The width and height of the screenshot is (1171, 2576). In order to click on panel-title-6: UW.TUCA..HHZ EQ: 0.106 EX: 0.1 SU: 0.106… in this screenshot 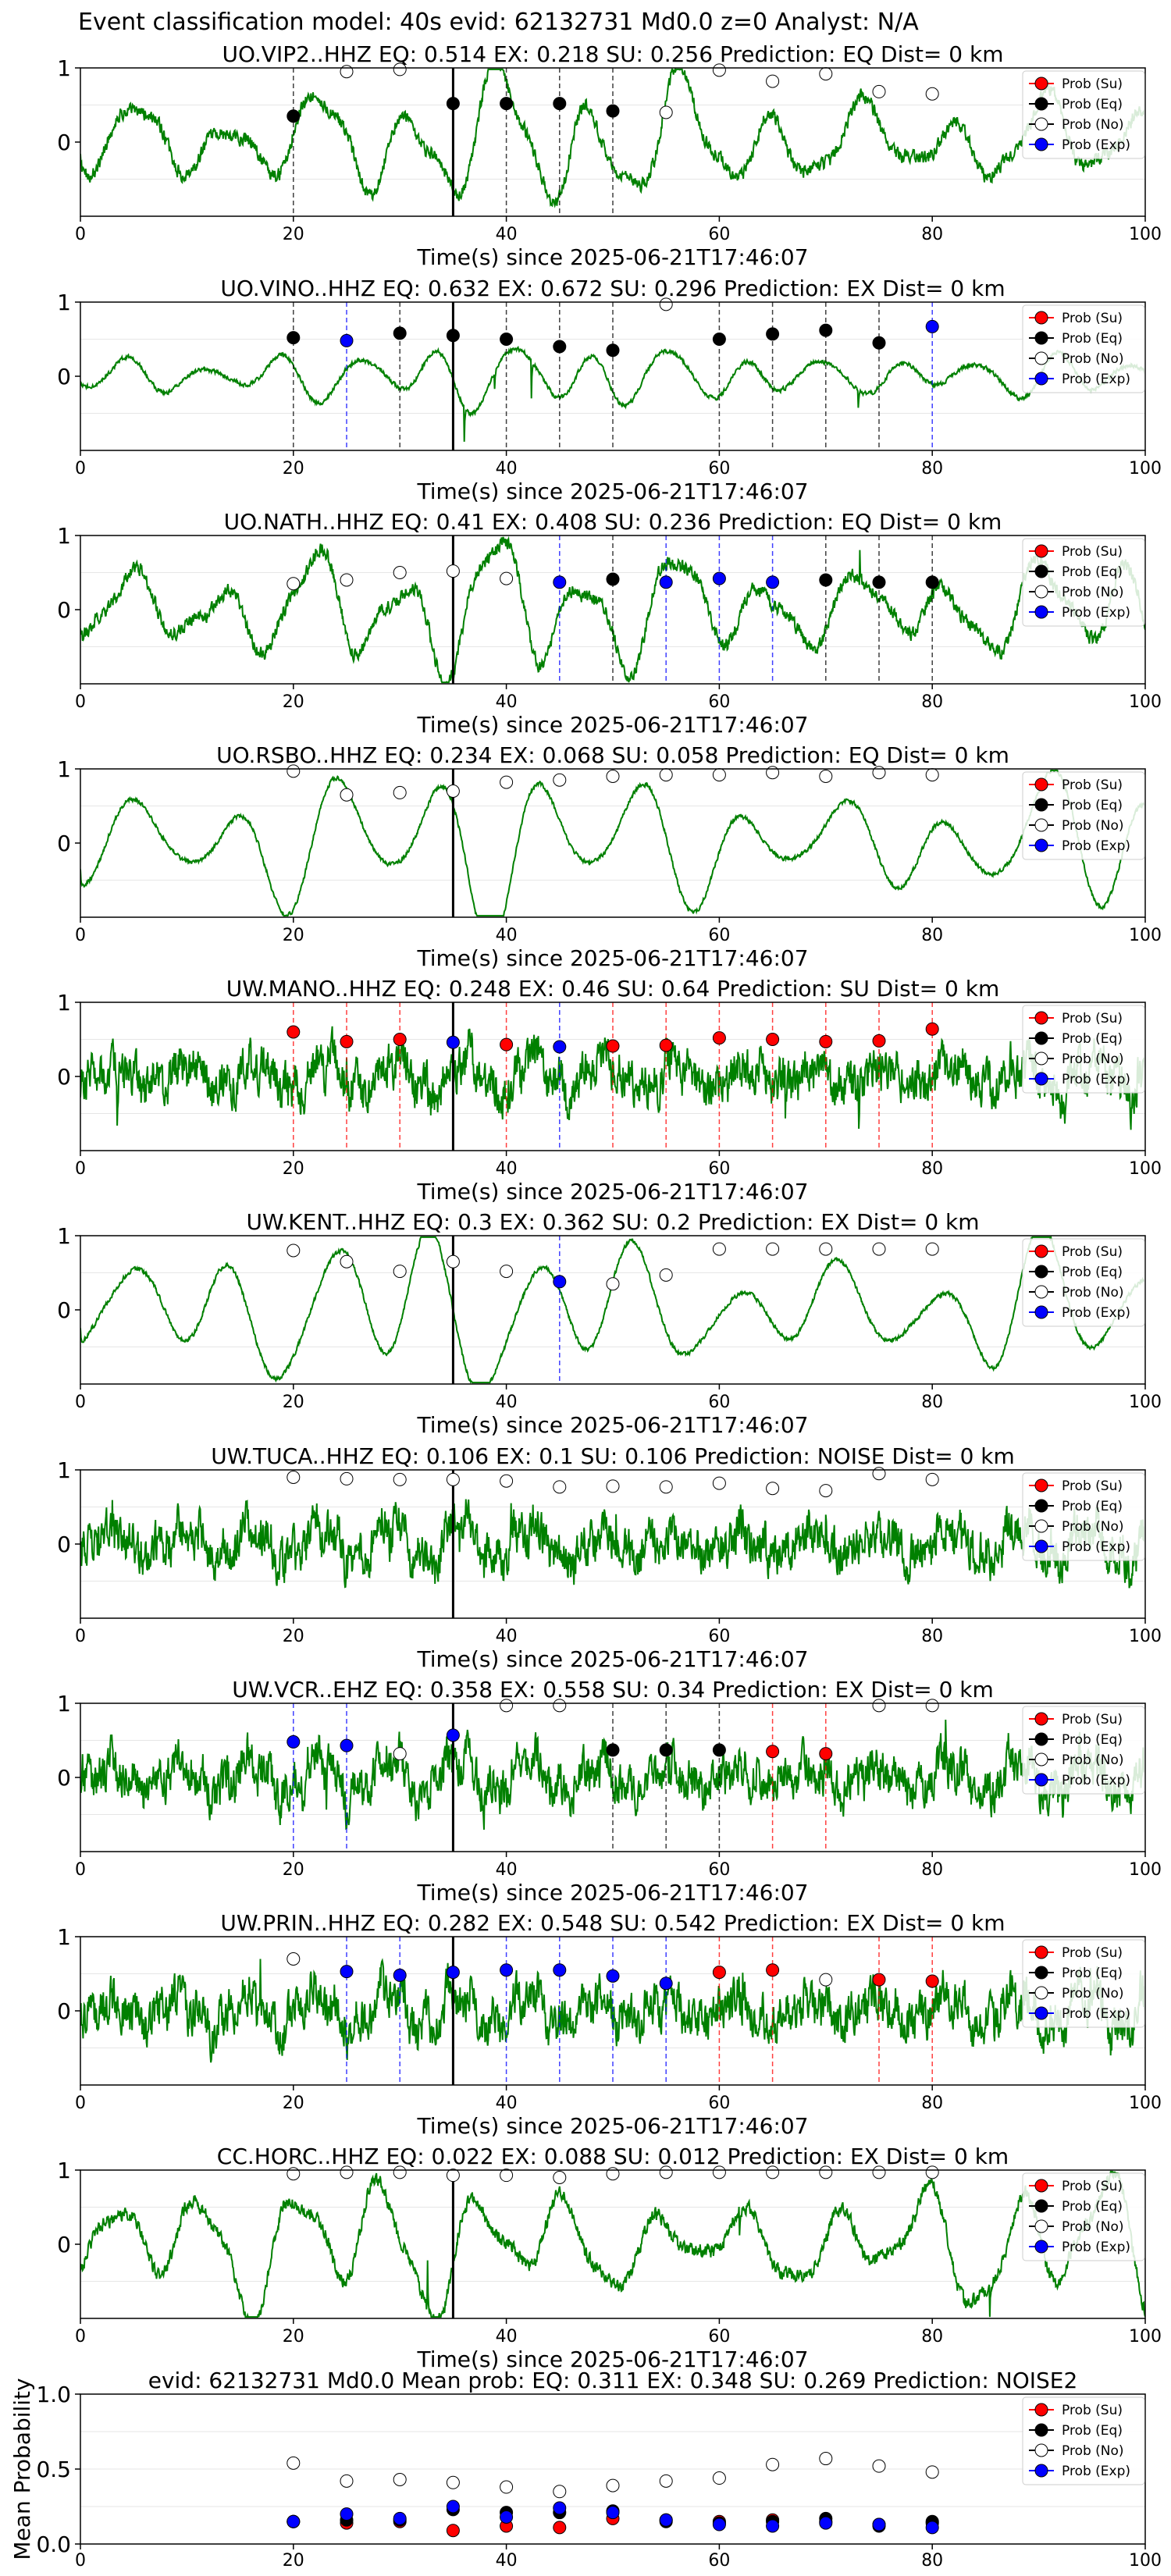, I will do `click(613, 1456)`.